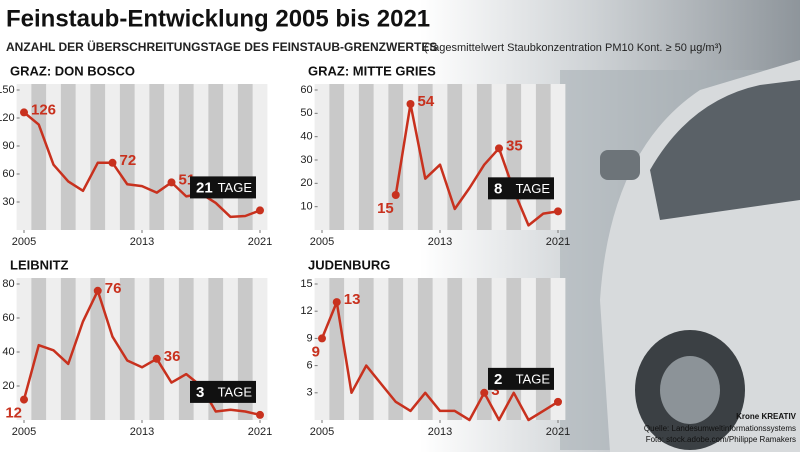 This screenshot has width=800, height=452. I want to click on y-tick-label: 60, so click(8, 174).